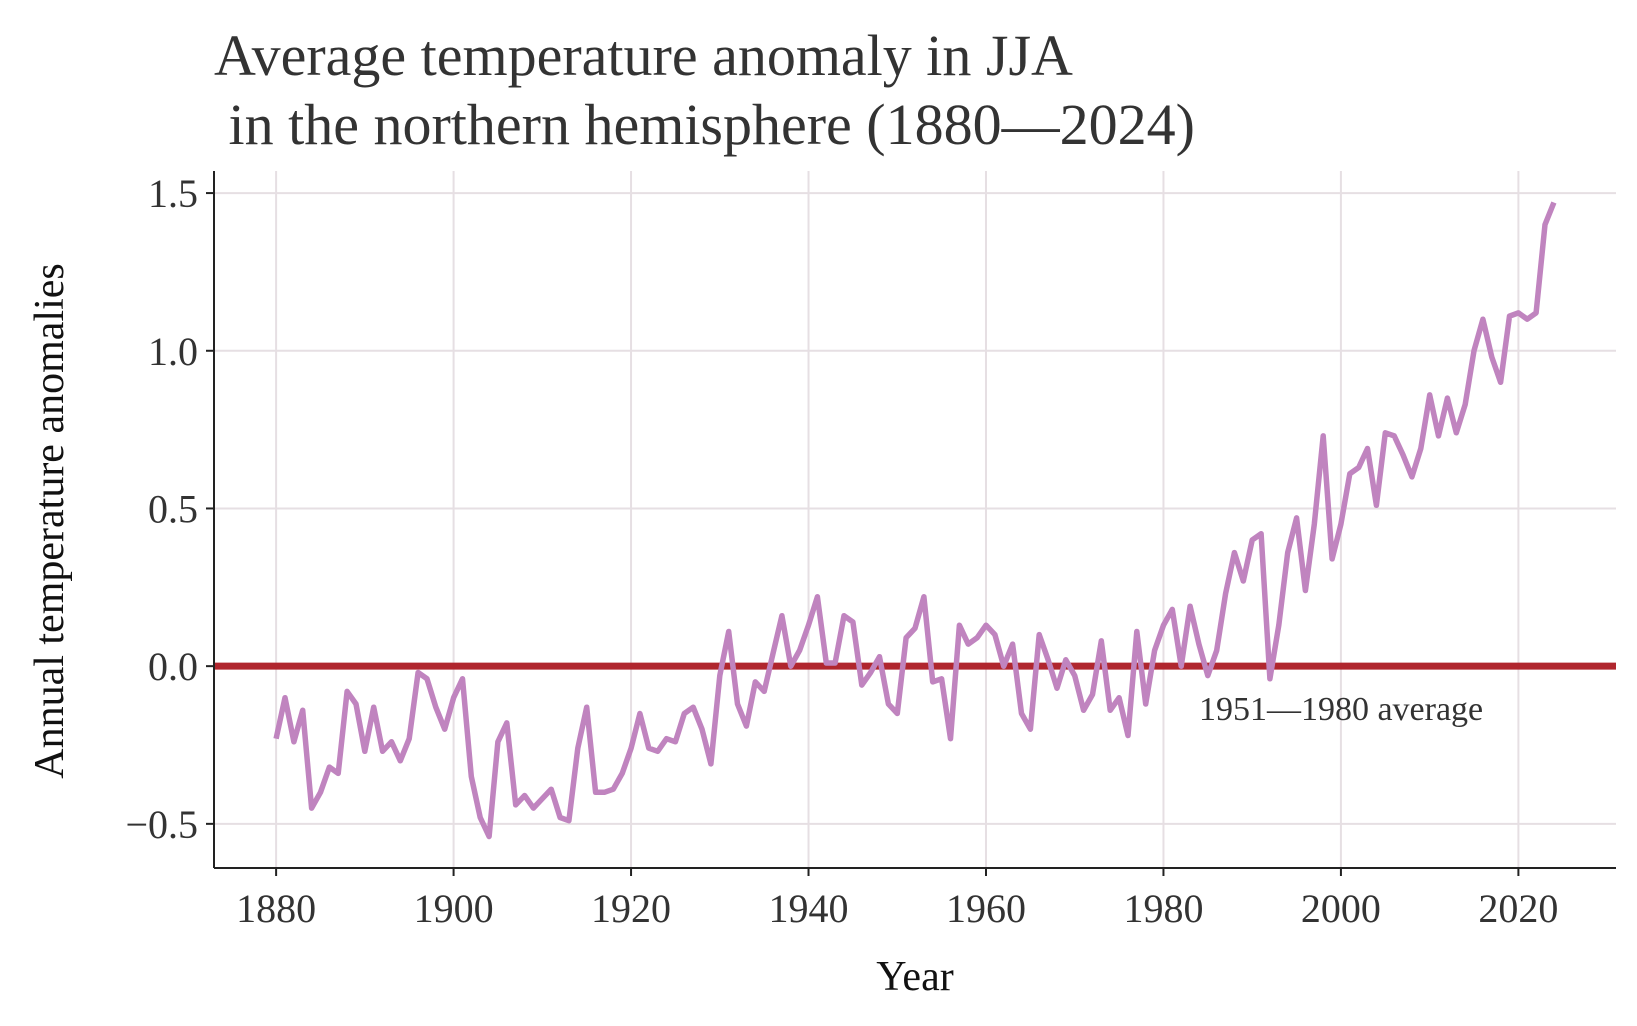 The height and width of the screenshot is (1026, 1637). I want to click on y-tick-label: 0.0, so click(173, 666).